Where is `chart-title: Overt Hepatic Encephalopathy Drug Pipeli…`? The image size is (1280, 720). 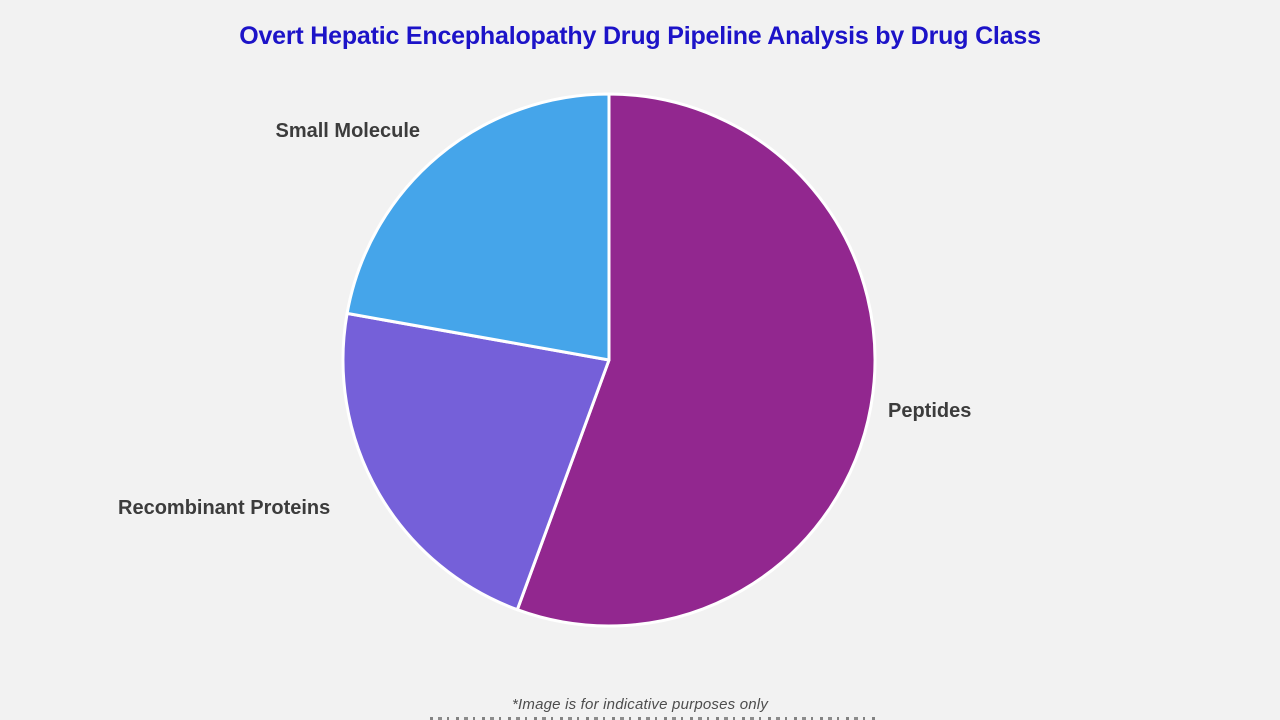
chart-title: Overt Hepatic Encephalopathy Drug Pipeli… is located at coordinates (640, 36).